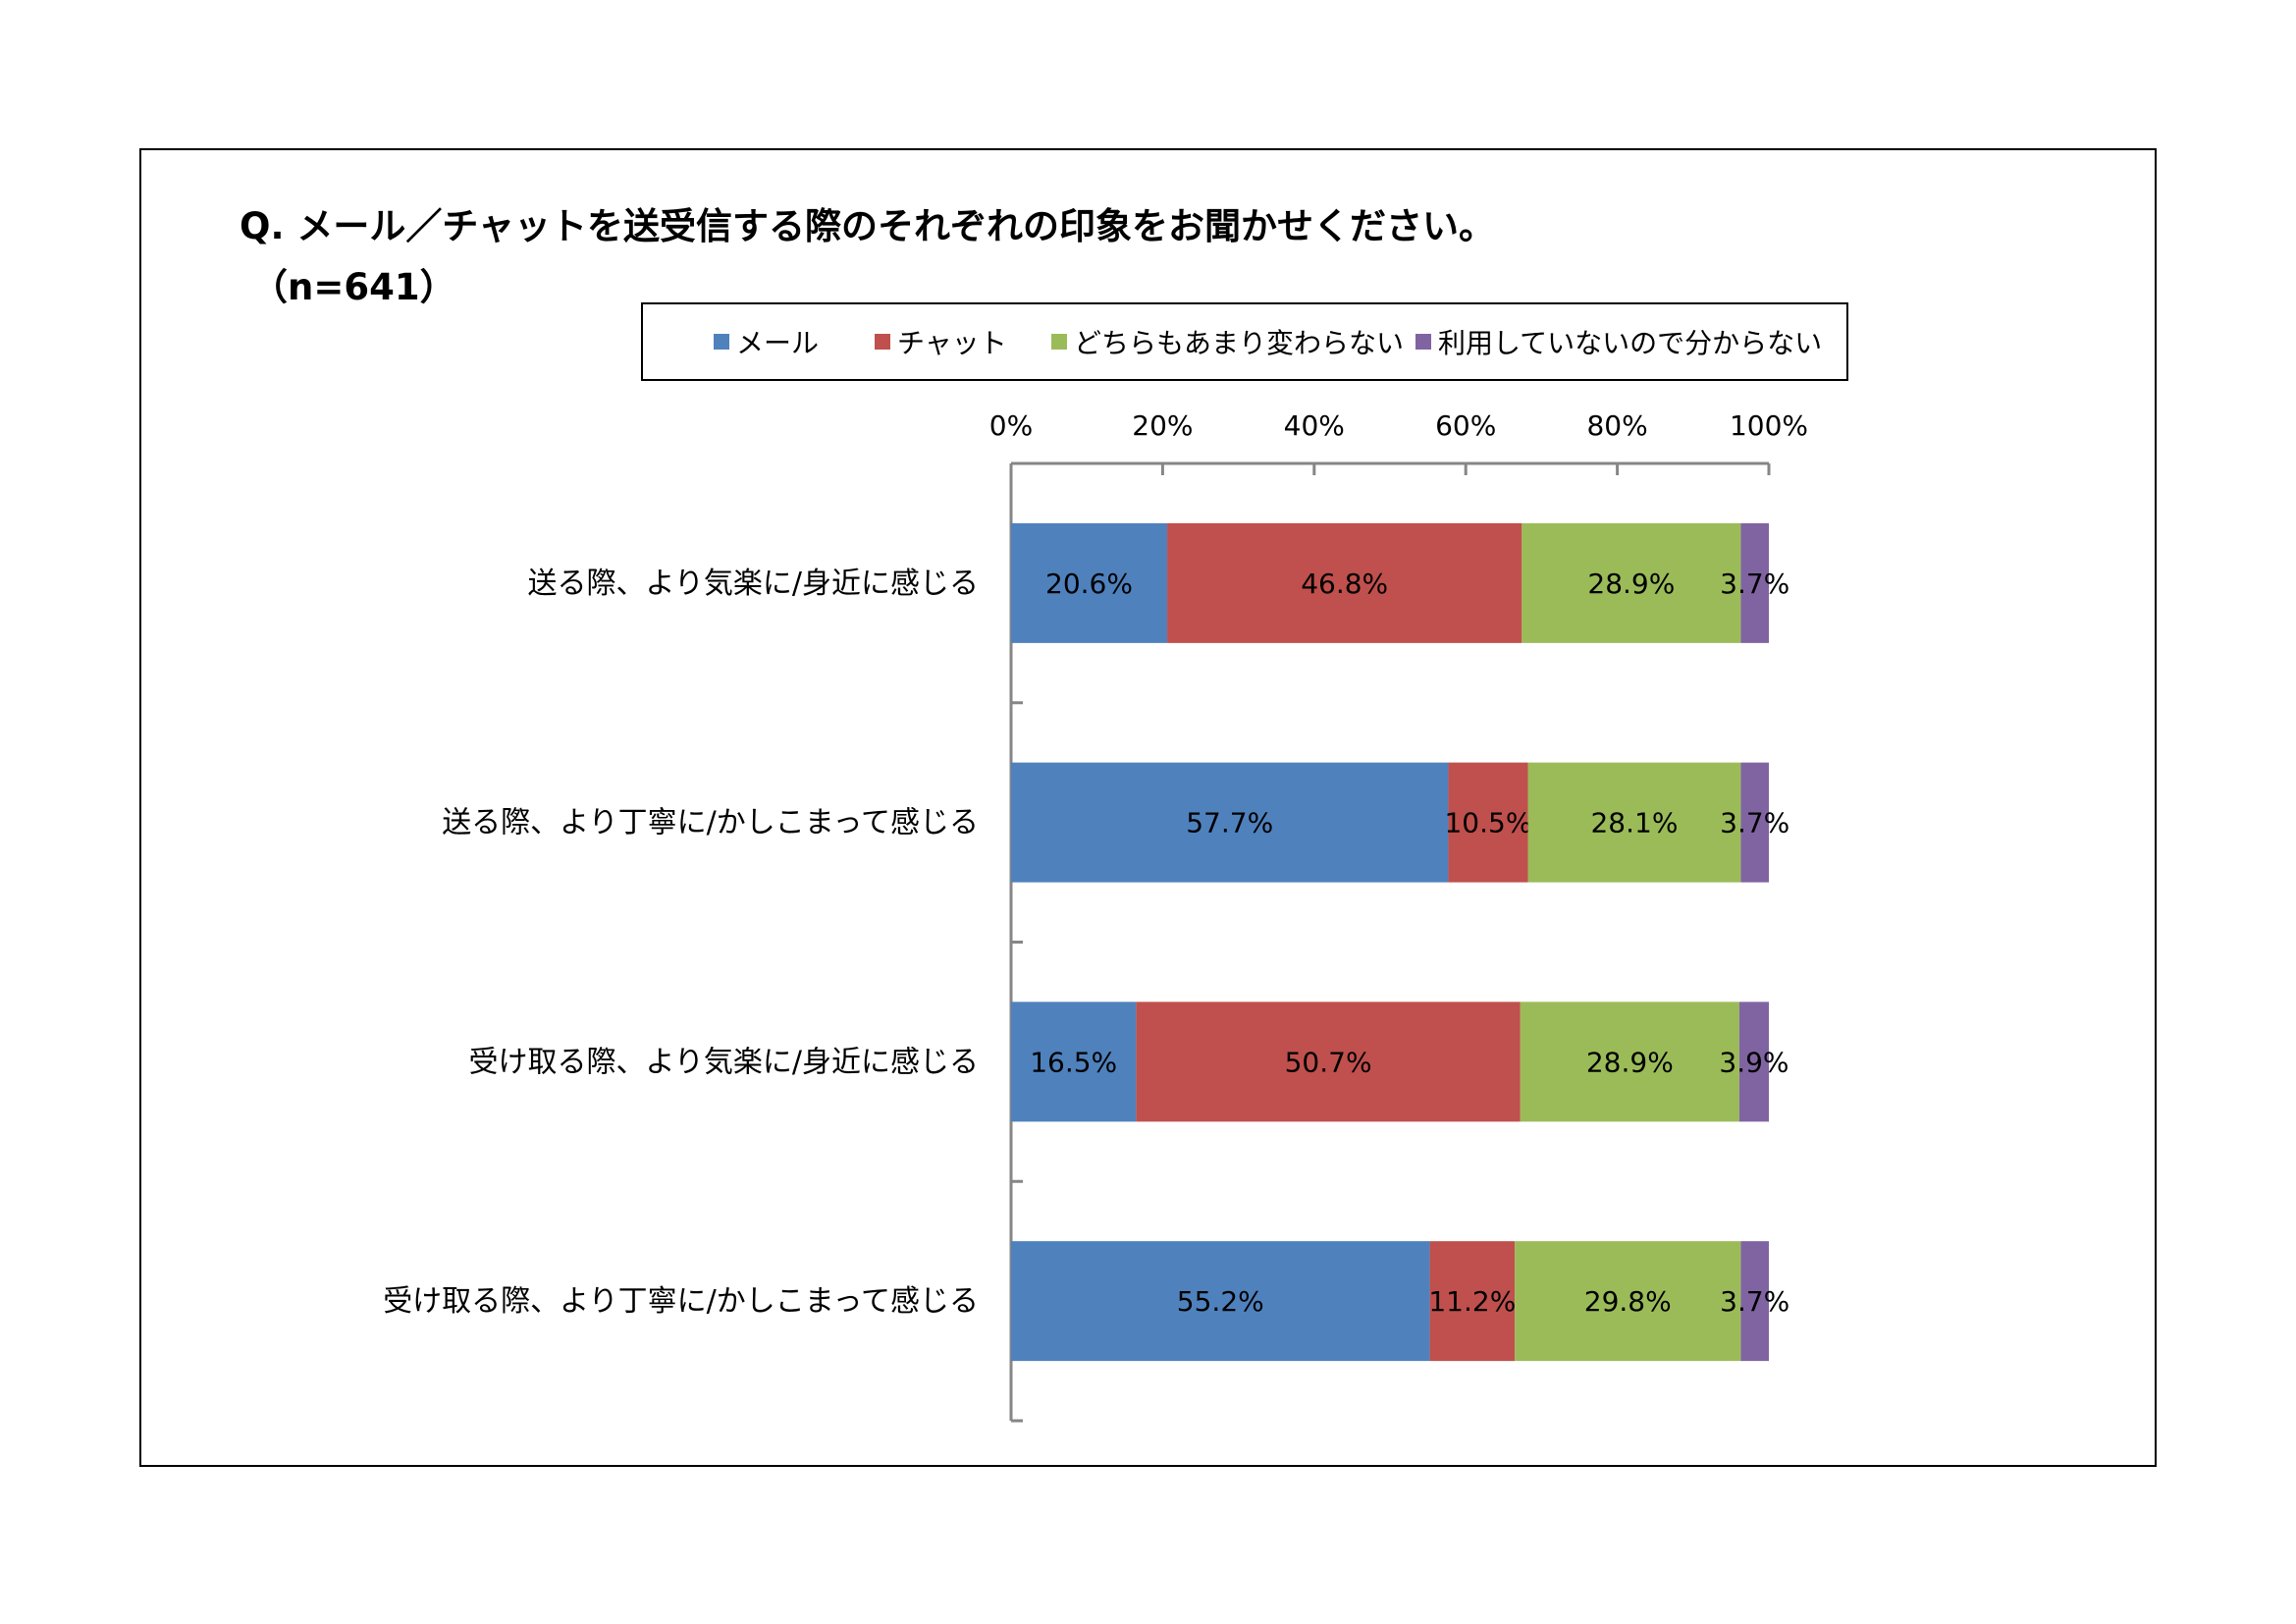  I want to click on data-label: 46.8%, so click(1344, 584).